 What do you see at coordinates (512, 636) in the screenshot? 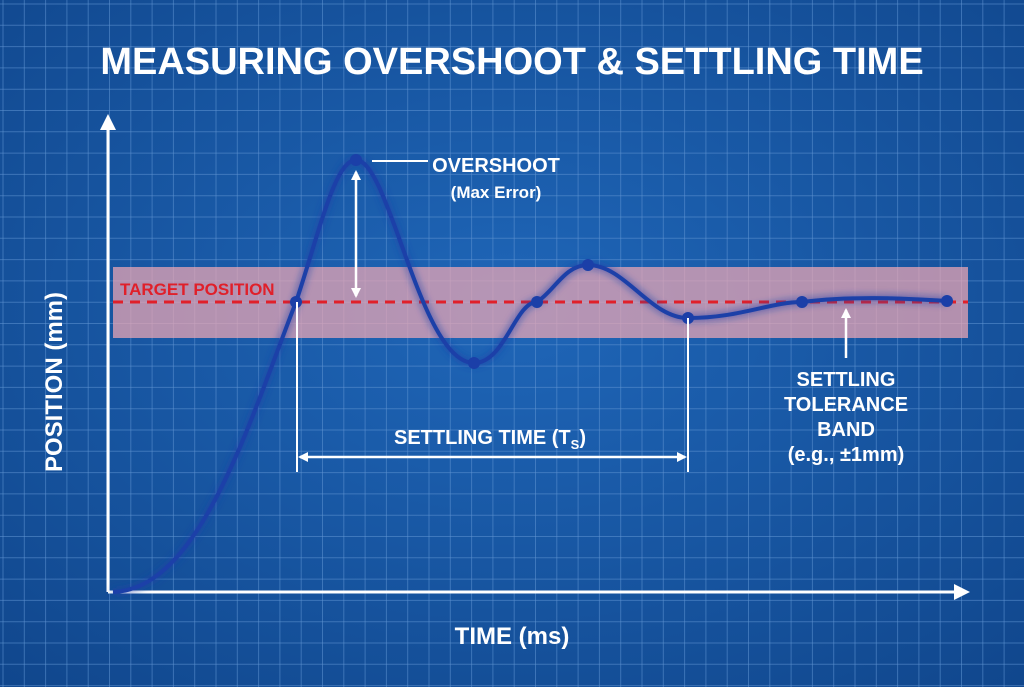
I see `x-axis-label: TIME (ms)` at bounding box center [512, 636].